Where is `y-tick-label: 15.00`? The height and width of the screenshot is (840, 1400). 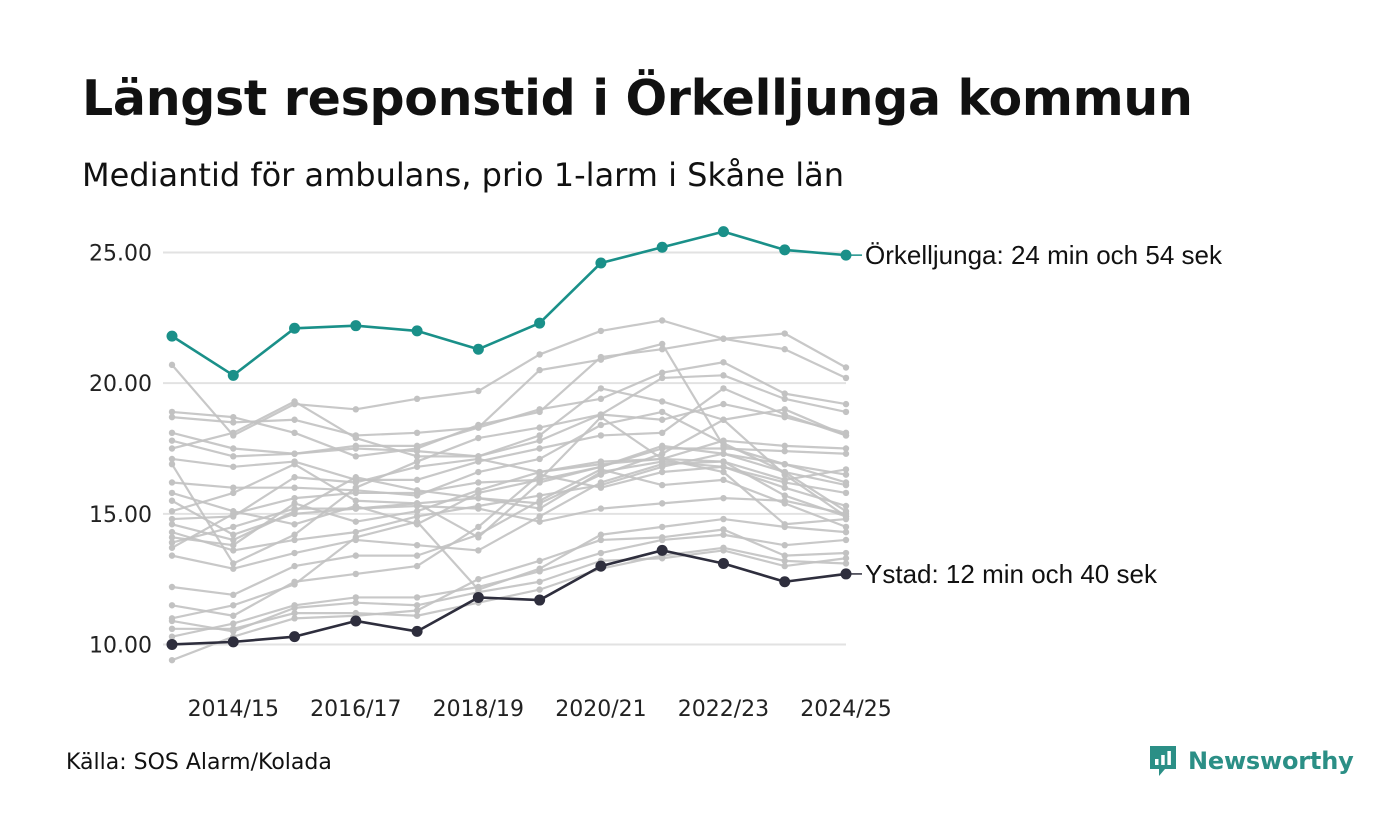
y-tick-label: 15.00 is located at coordinates (120, 515).